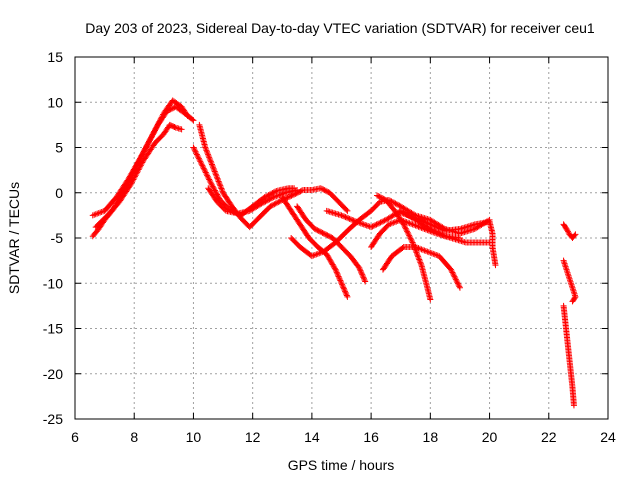  I want to click on x-tick-label: 10, so click(194, 437).